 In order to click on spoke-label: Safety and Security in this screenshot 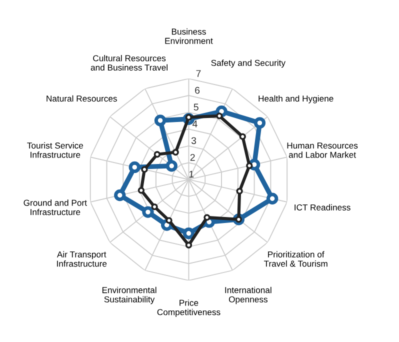, I will do `click(248, 64)`.